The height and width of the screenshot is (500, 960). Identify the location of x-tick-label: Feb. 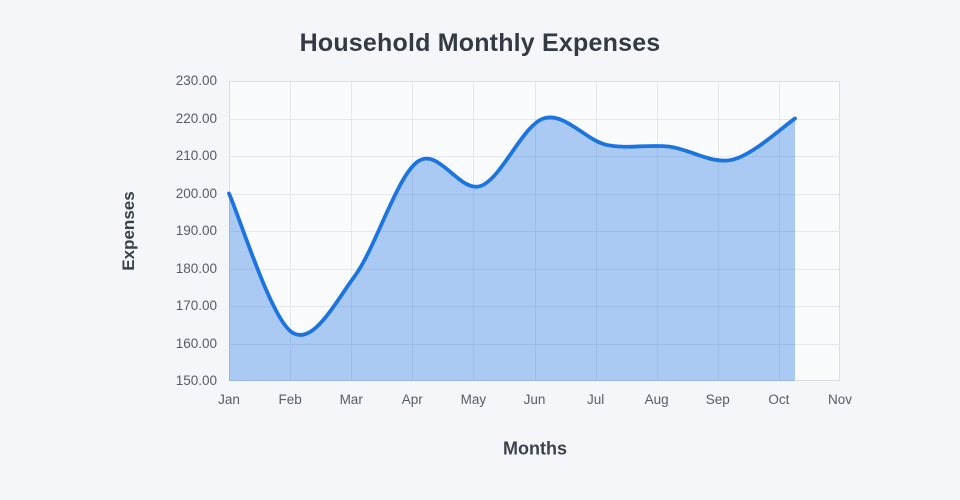
(290, 399).